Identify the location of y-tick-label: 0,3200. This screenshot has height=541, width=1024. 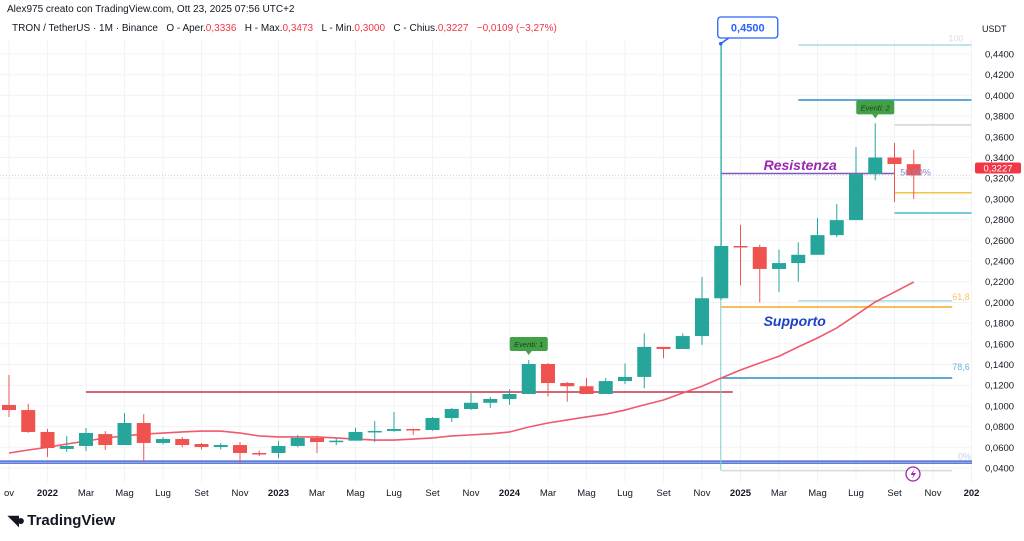
(999, 179).